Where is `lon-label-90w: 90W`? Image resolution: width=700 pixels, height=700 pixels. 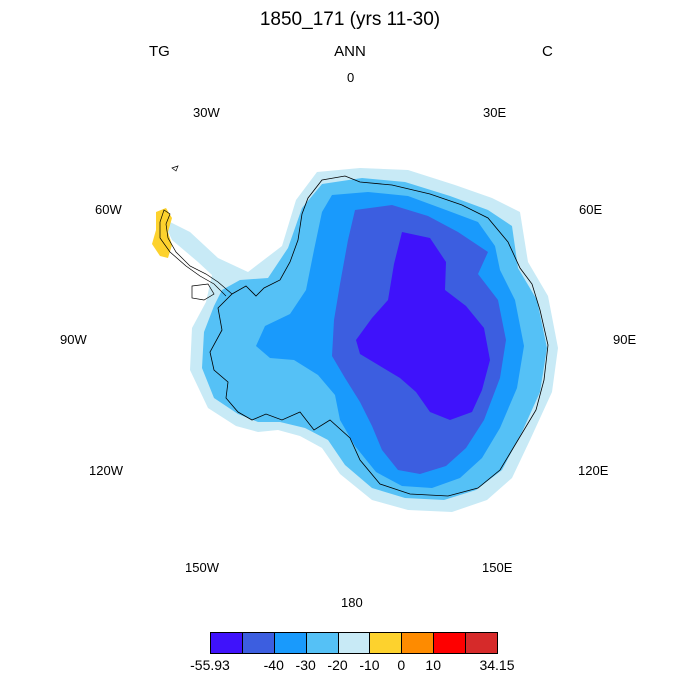
lon-label-90w: 90W is located at coordinates (73, 339).